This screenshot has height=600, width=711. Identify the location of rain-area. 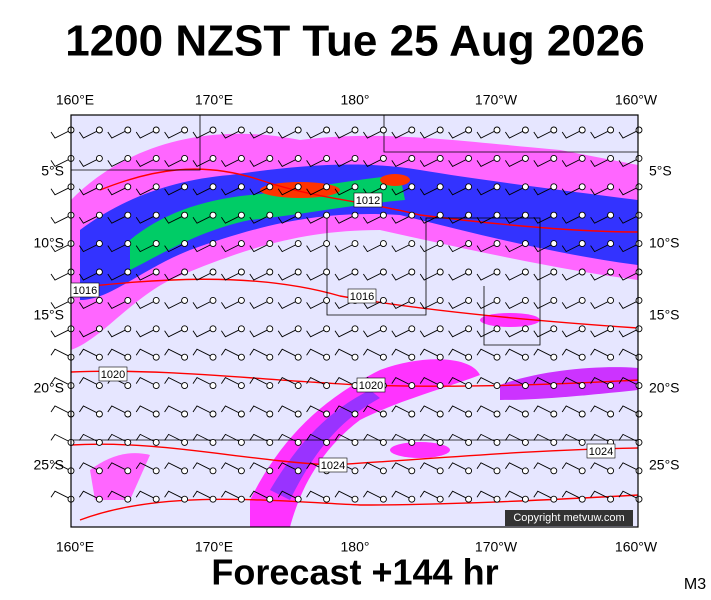
(120, 476).